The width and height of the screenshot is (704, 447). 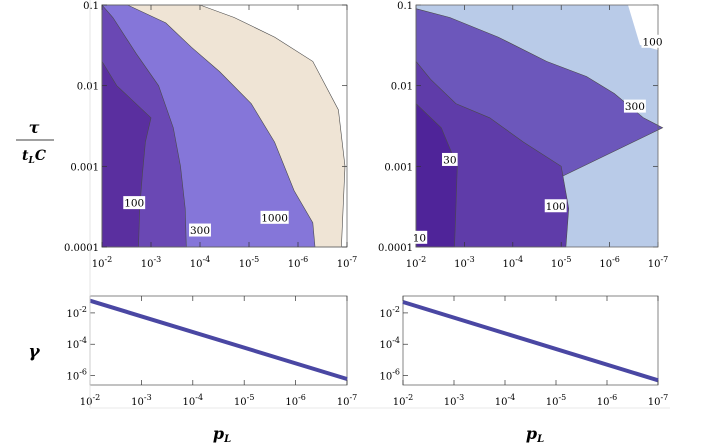 I want to click on contour-label: 10, so click(x=419, y=238).